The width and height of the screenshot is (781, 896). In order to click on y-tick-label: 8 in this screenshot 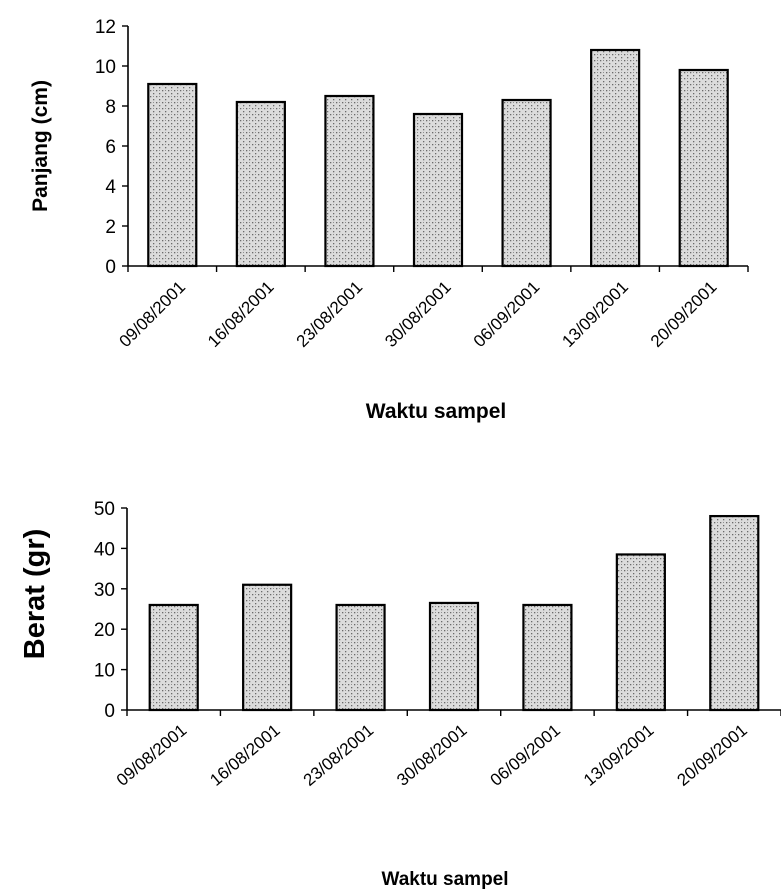, I will do `click(110, 107)`.